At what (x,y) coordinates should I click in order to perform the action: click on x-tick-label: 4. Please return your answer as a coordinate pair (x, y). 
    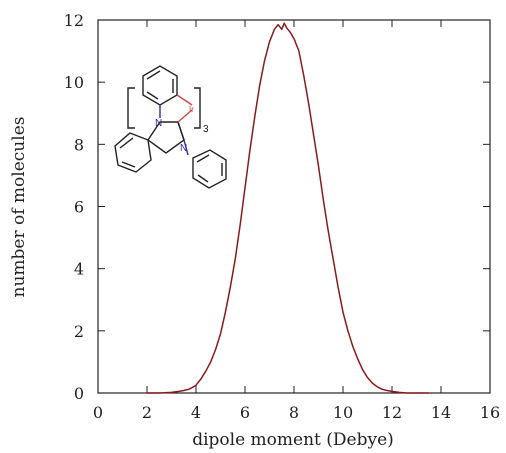
    Looking at the image, I should click on (196, 412).